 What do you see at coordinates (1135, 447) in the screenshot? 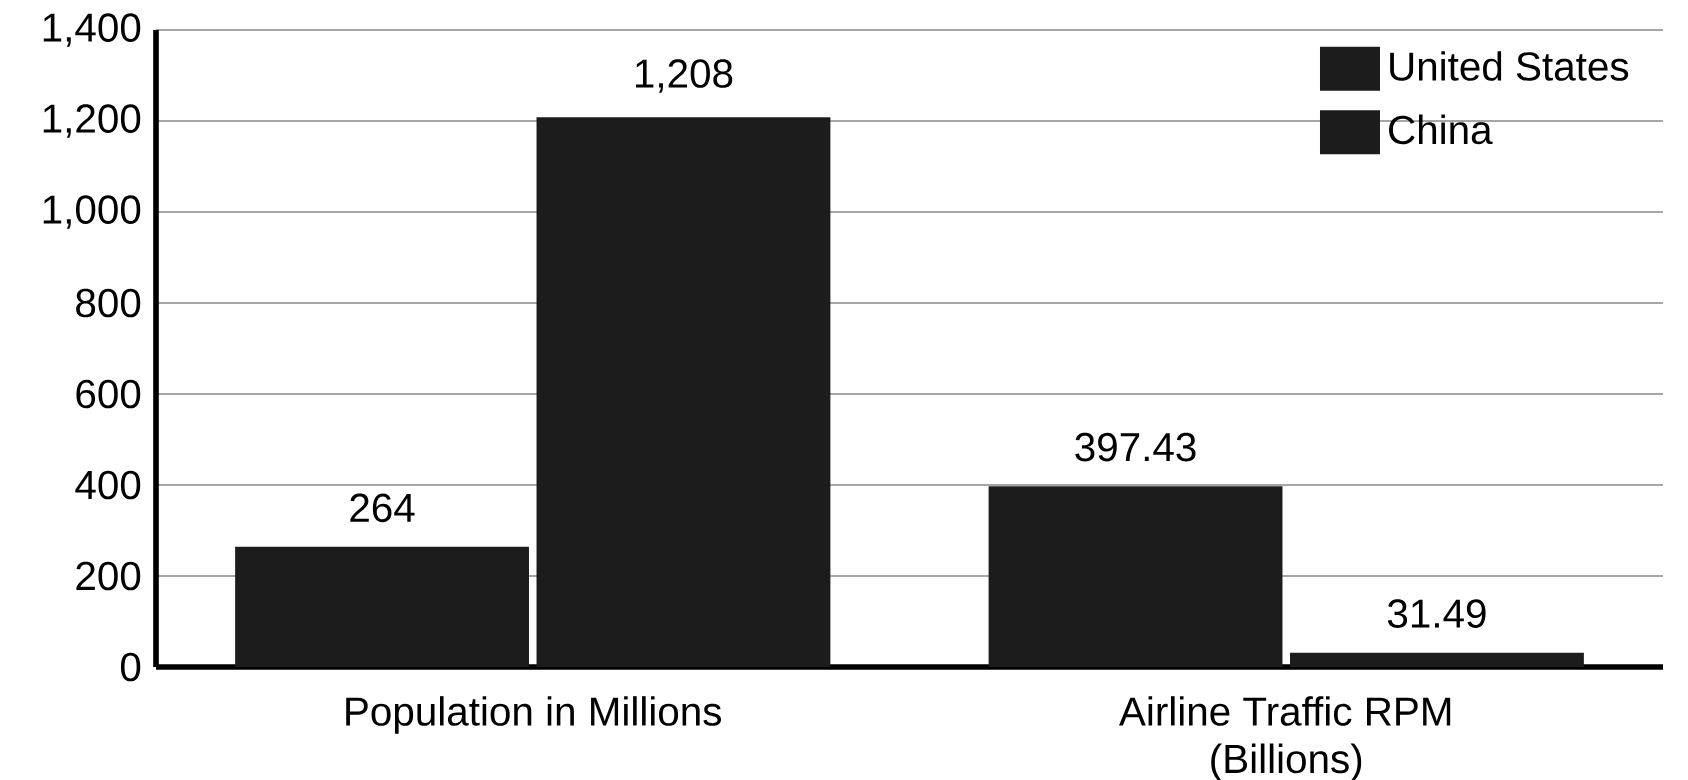
I see `data-label: 397.43` at bounding box center [1135, 447].